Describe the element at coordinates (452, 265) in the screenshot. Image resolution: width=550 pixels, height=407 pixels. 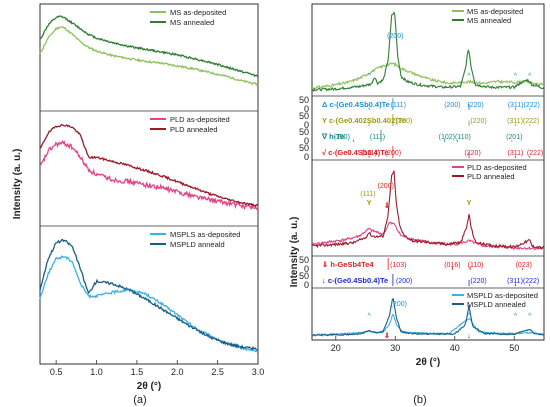
I see `hkl-label: (016)` at that location.